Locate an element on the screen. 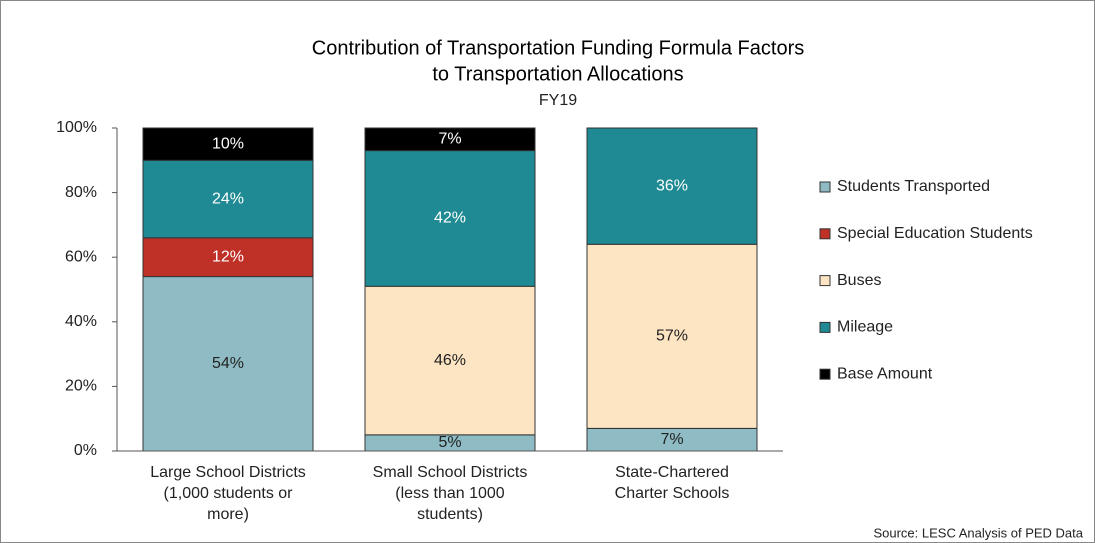 This screenshot has width=1095, height=543. legend-label: Special Education Students is located at coordinates (935, 233).